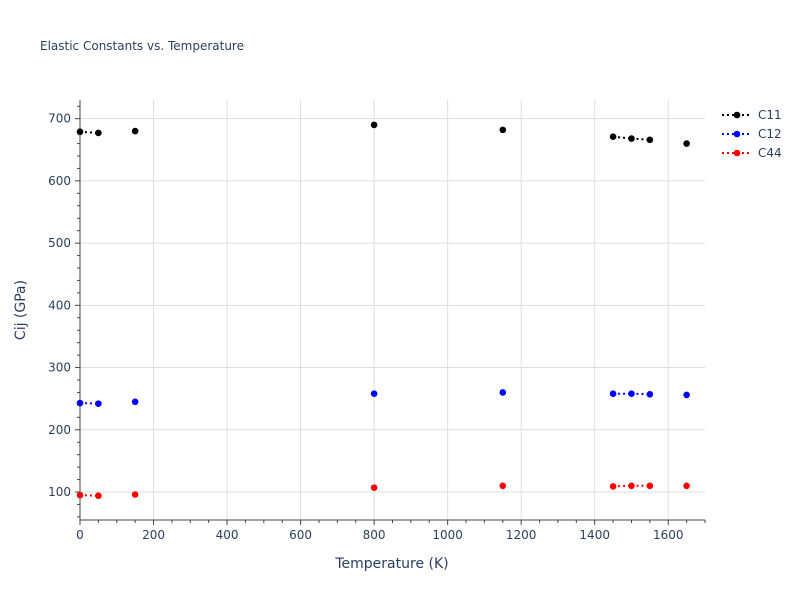 The width and height of the screenshot is (800, 600). I want to click on x-tick-label: 200, so click(153, 535).